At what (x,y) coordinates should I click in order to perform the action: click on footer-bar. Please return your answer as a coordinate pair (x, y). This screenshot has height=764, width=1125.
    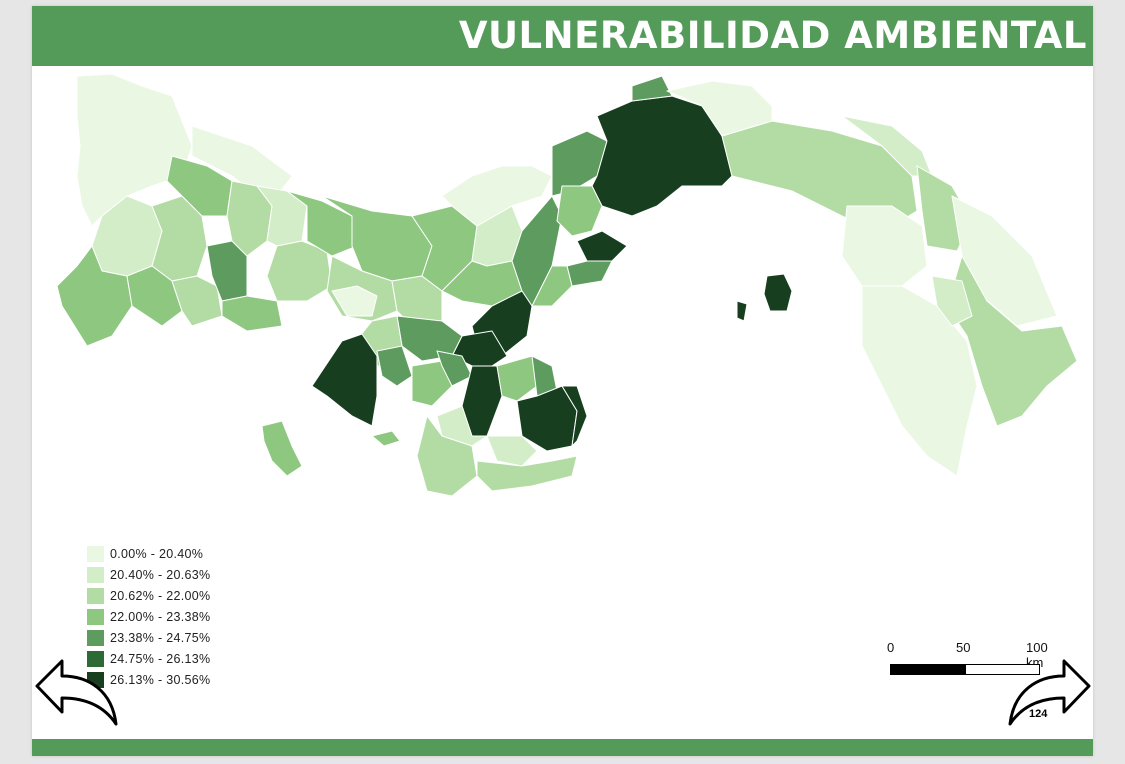
    Looking at the image, I should click on (562, 747).